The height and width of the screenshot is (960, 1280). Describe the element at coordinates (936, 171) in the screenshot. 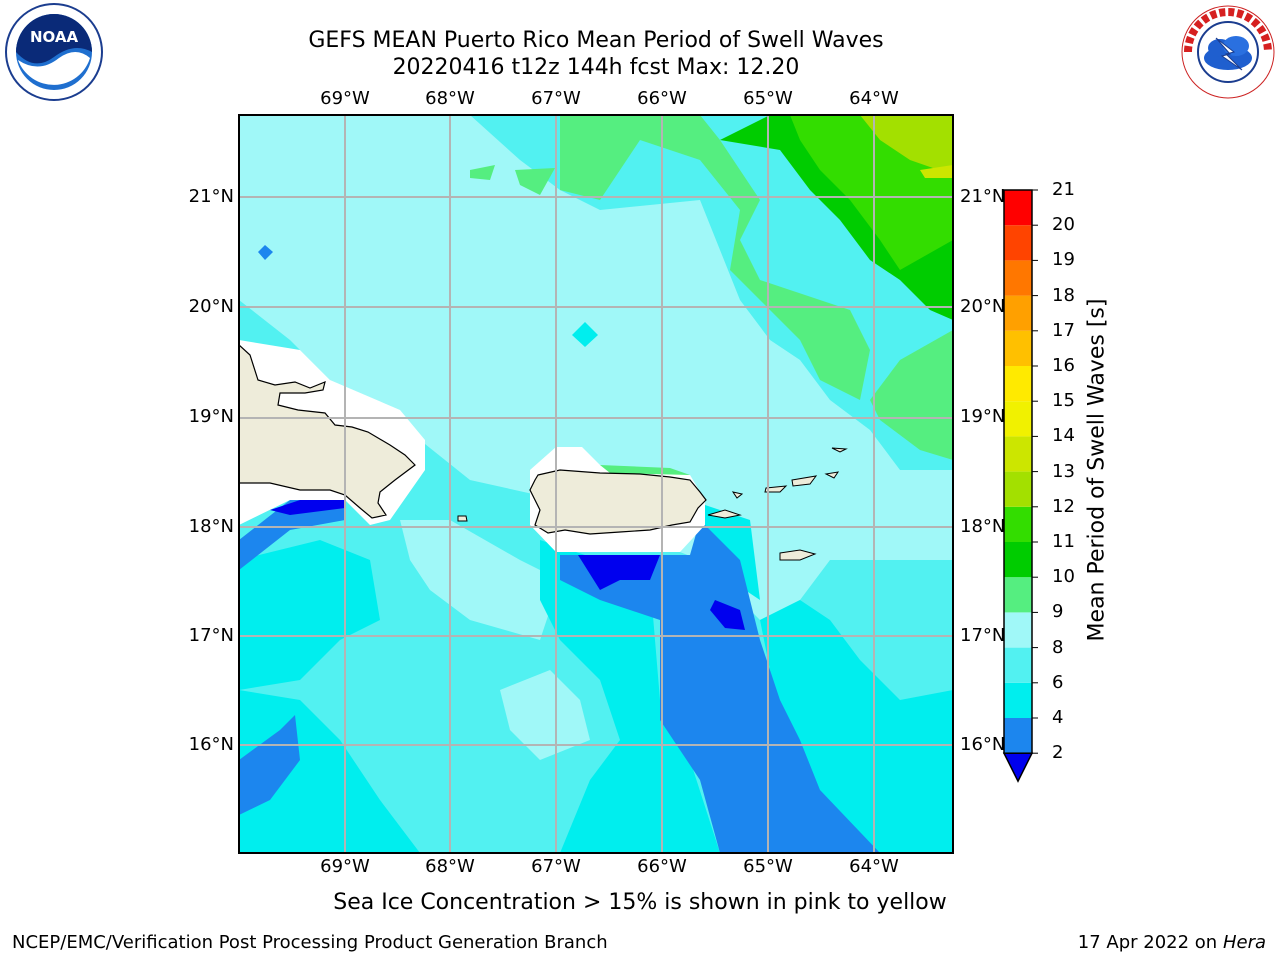

I see `field-max` at that location.